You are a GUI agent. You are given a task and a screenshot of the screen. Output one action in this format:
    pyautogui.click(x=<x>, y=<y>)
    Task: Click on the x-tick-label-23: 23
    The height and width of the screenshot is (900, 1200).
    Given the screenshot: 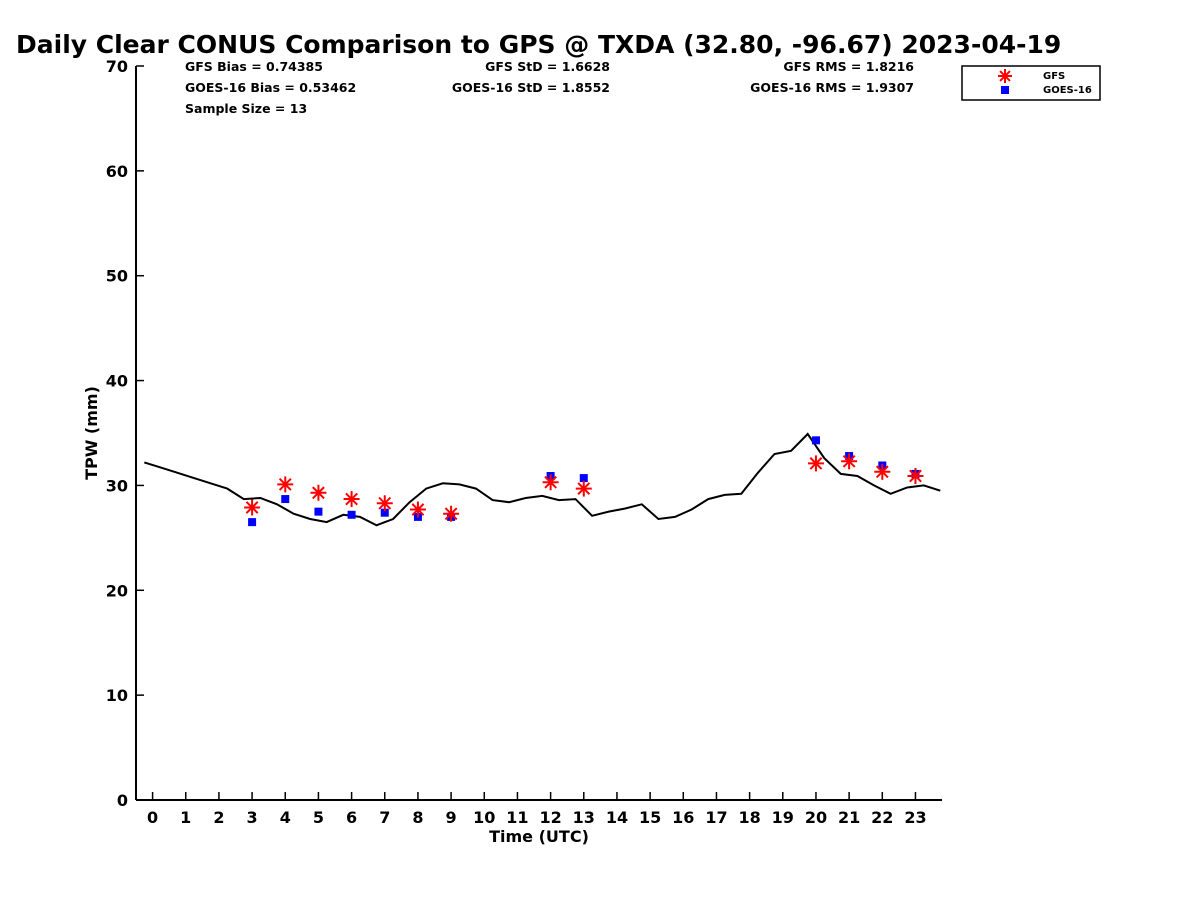 What is the action you would take?
    pyautogui.click(x=915, y=817)
    